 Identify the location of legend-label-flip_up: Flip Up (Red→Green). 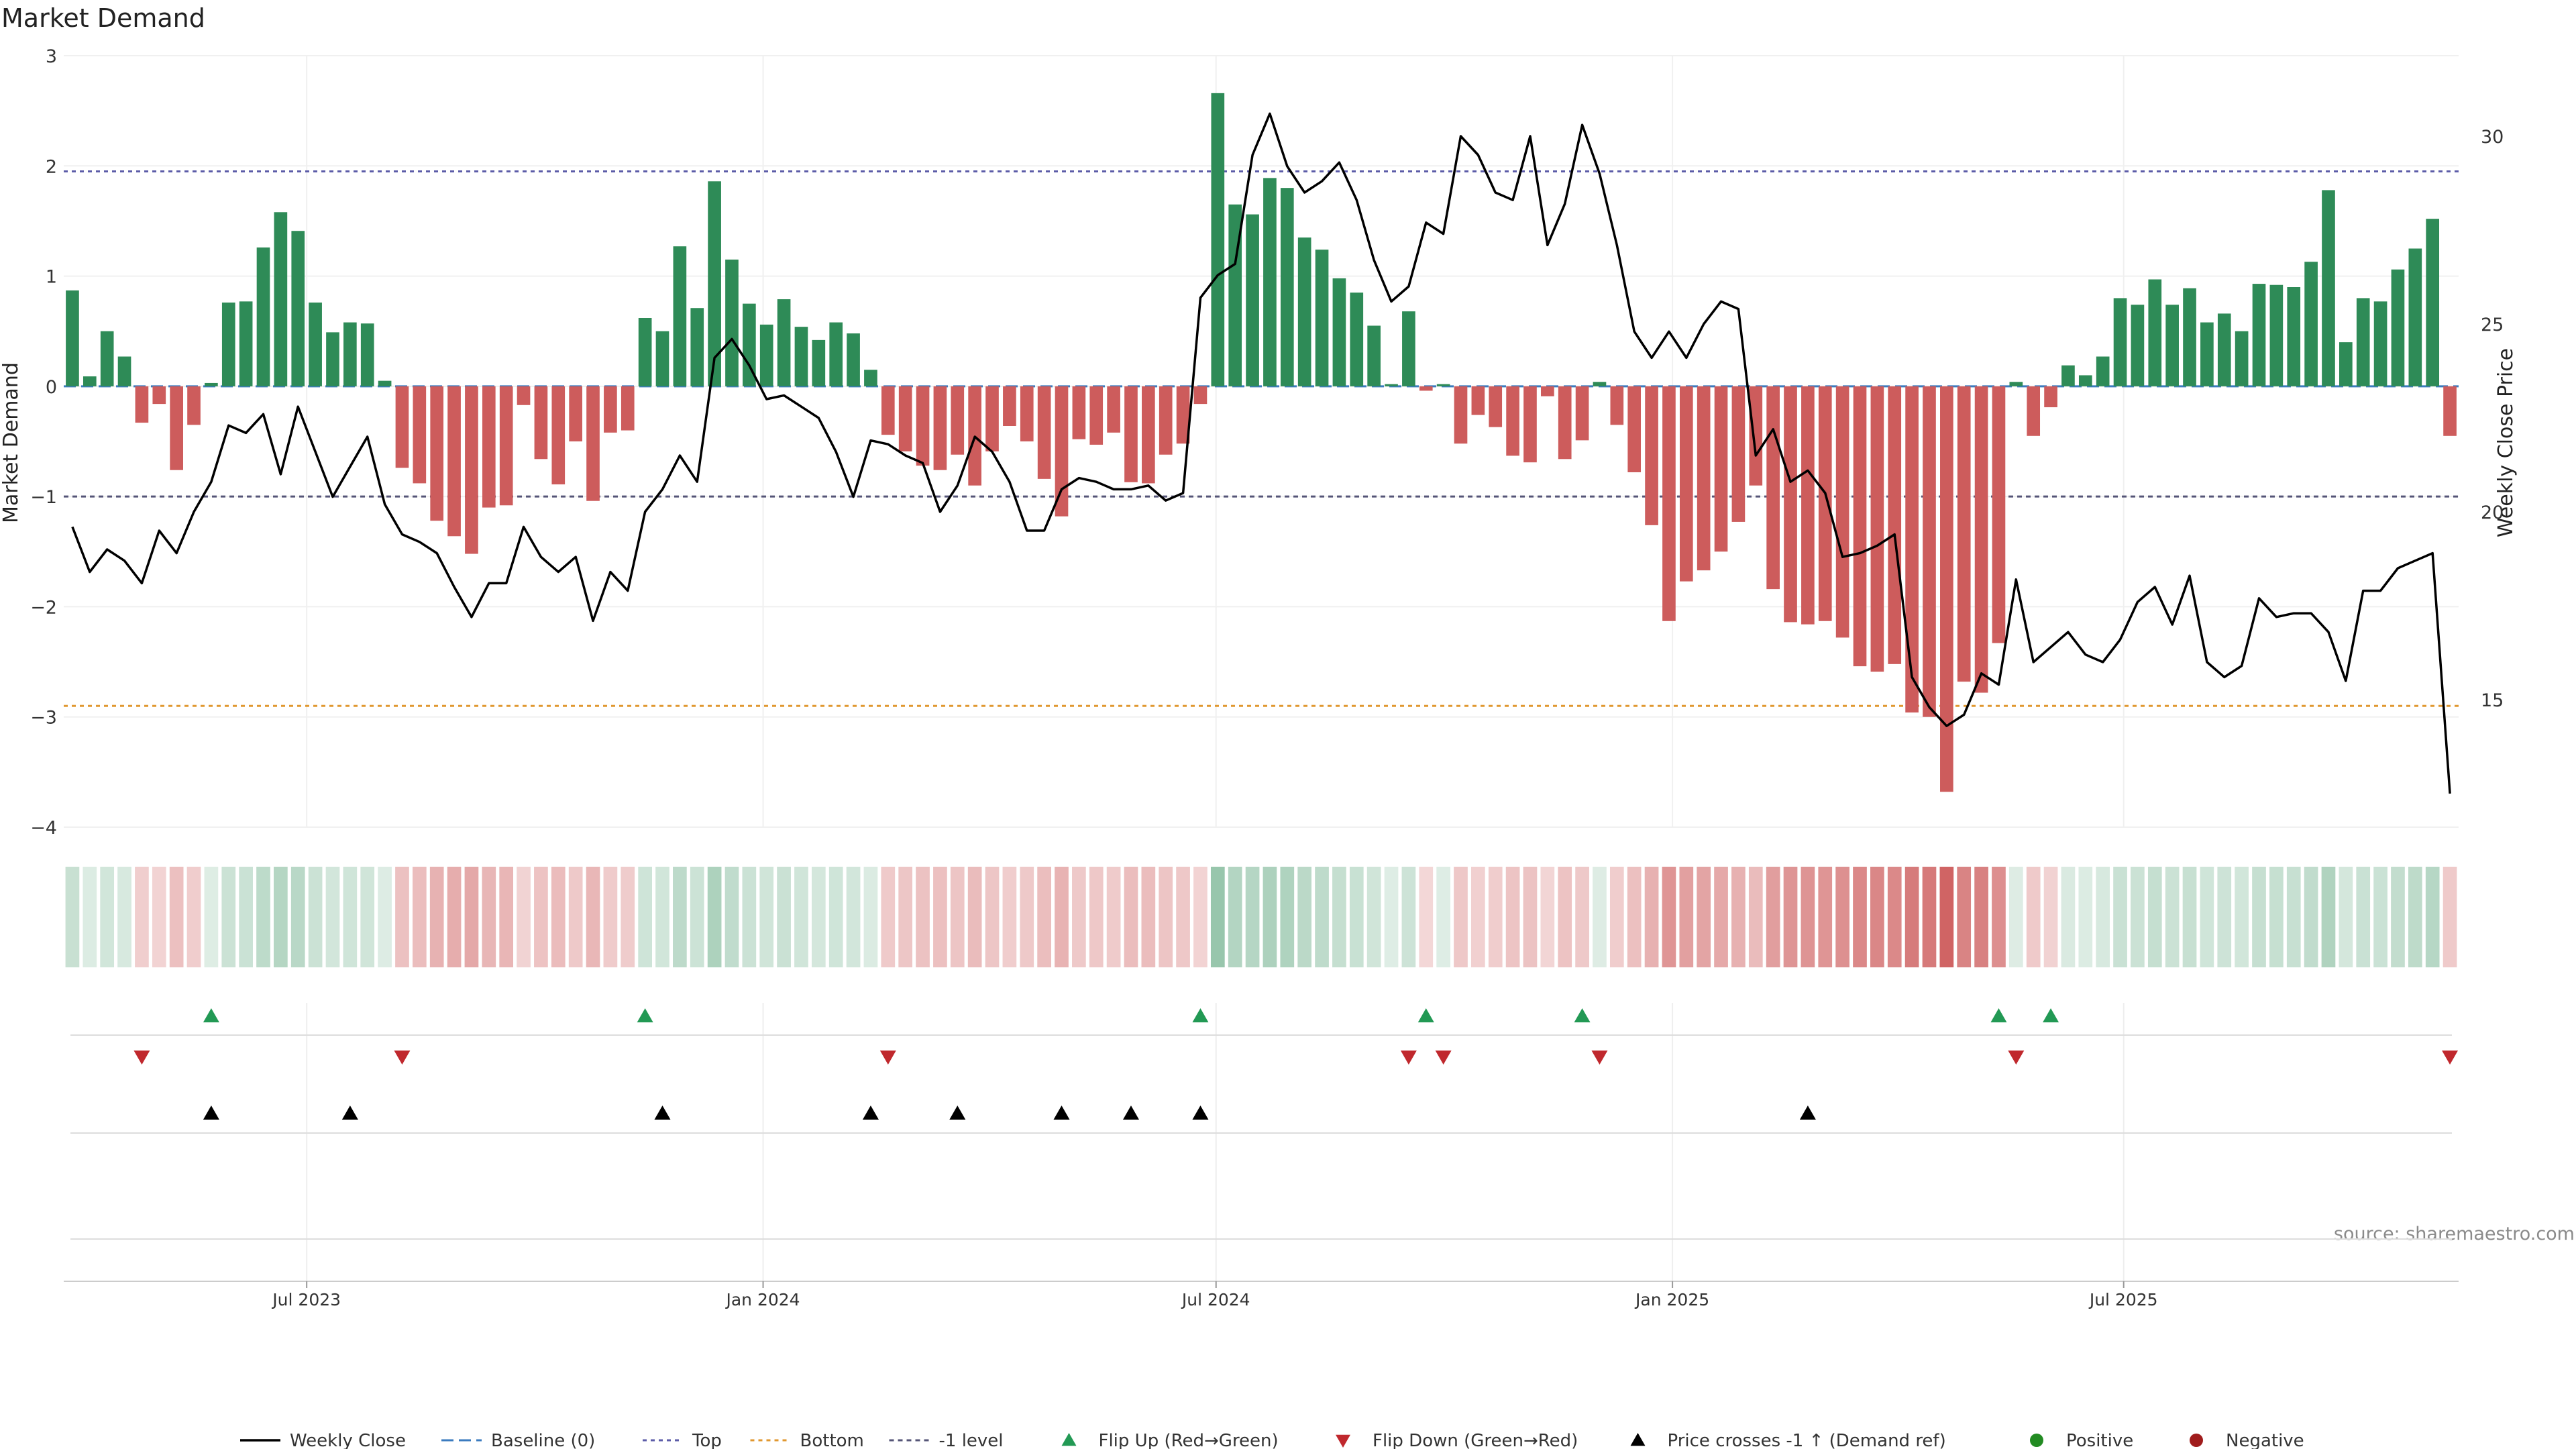
(1189, 1440).